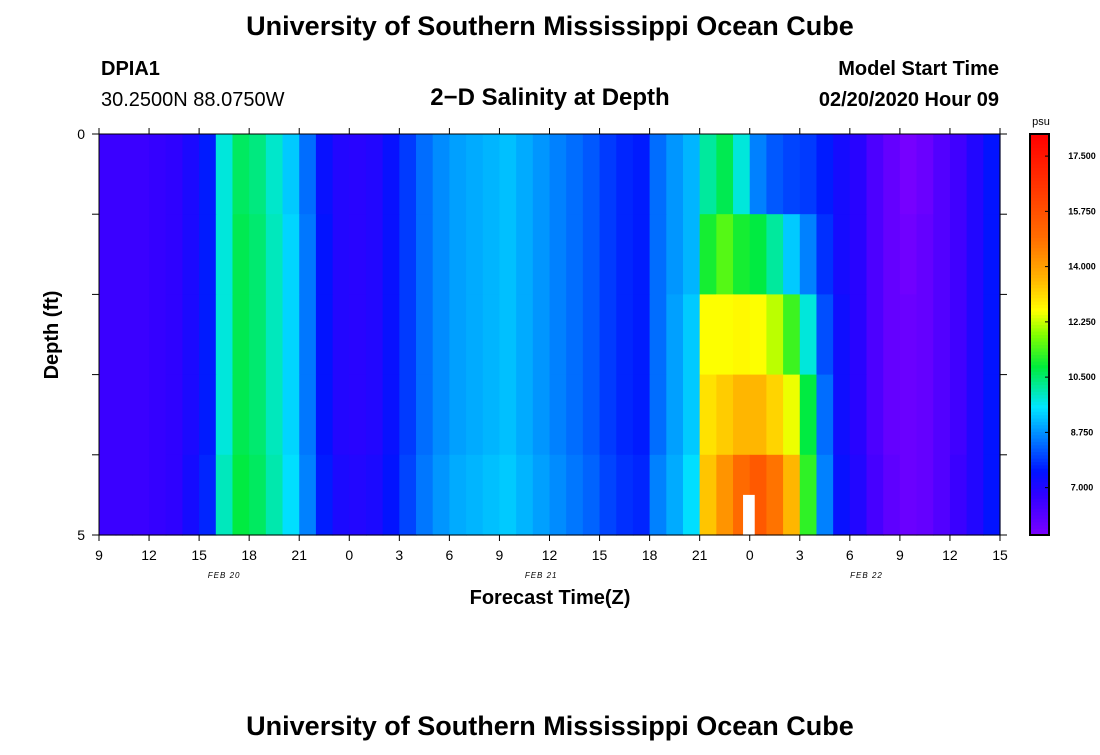  Describe the element at coordinates (193, 100) in the screenshot. I see `station-coords: 30.2500N 88.0750W` at that location.